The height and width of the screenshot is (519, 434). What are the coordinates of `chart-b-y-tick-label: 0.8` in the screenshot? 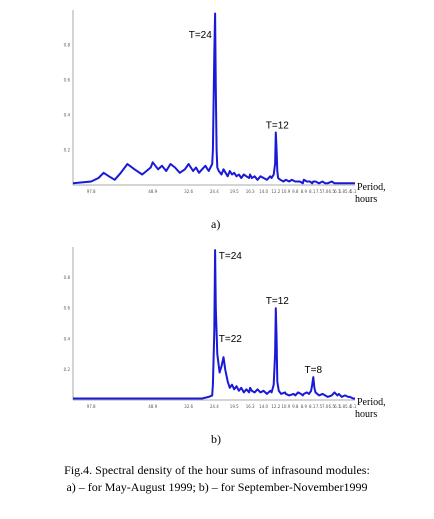 It's located at (67, 277).